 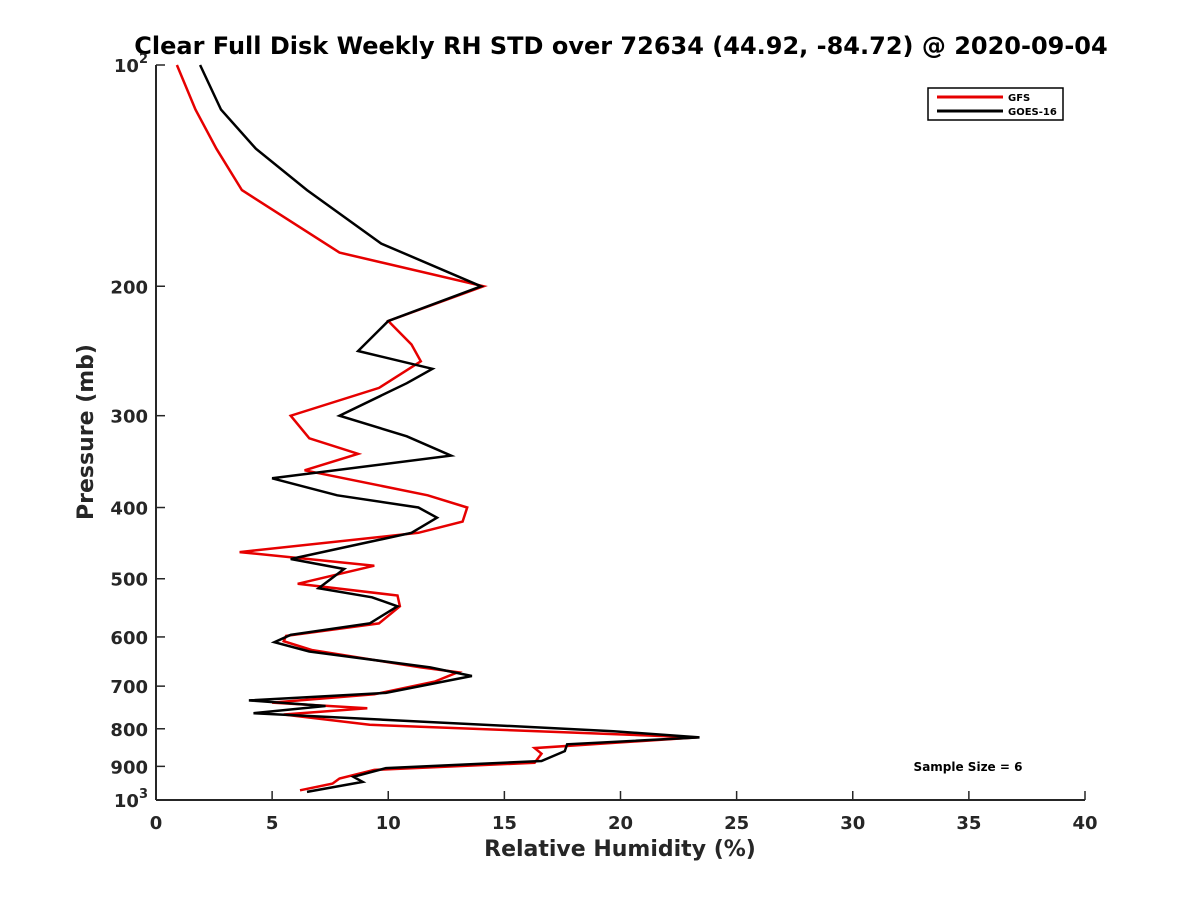 I want to click on y-tick-label: 10², so click(x=131, y=64).